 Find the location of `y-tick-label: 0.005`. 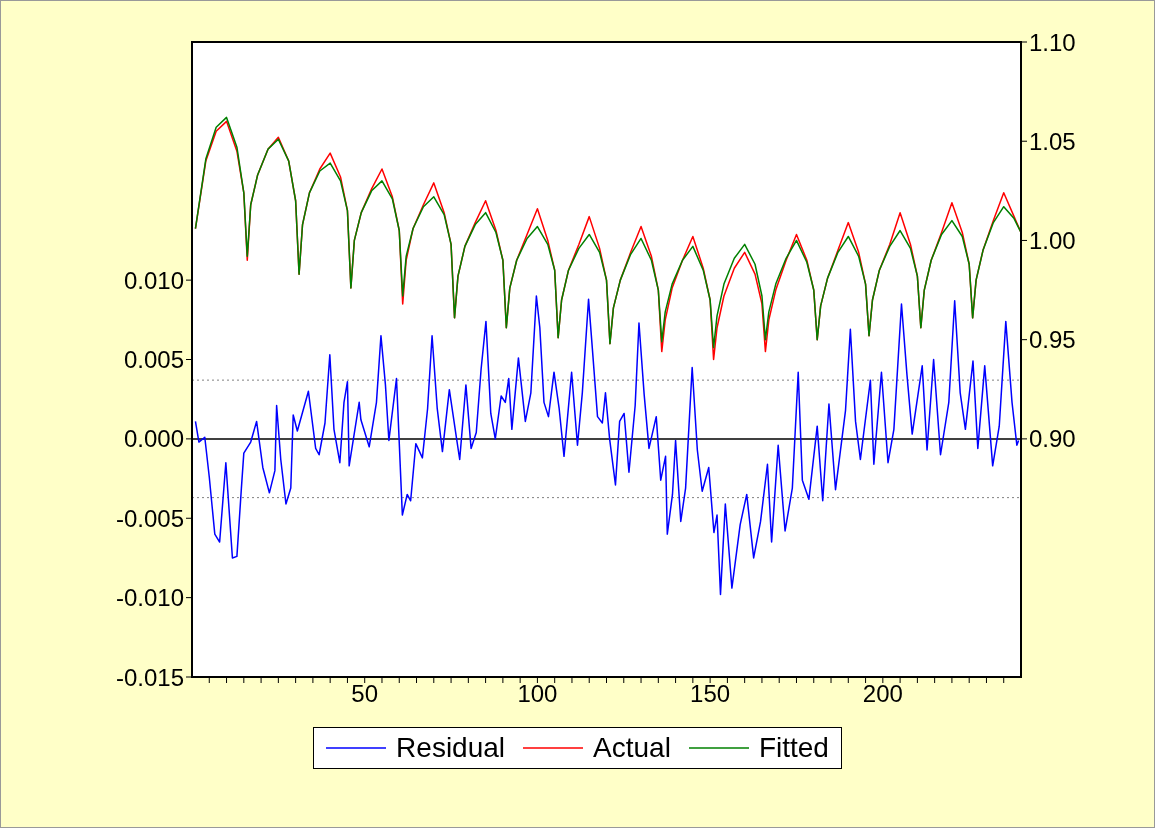

y-tick-label: 0.005 is located at coordinates (153, 360).